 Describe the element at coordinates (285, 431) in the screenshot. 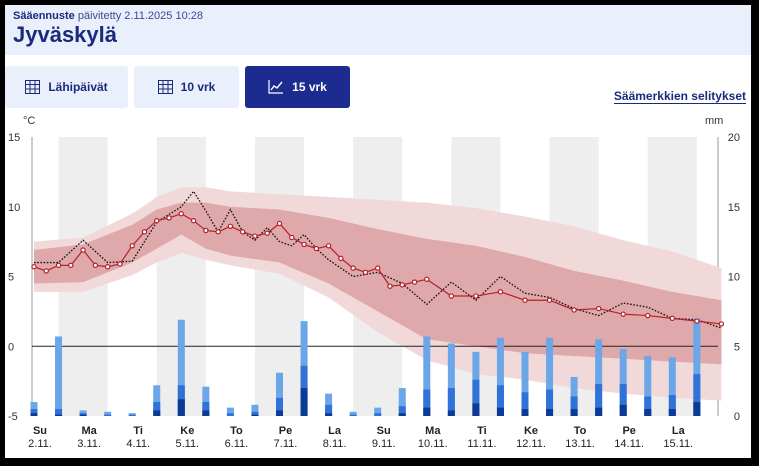

I see `day-name-label: Pe` at that location.